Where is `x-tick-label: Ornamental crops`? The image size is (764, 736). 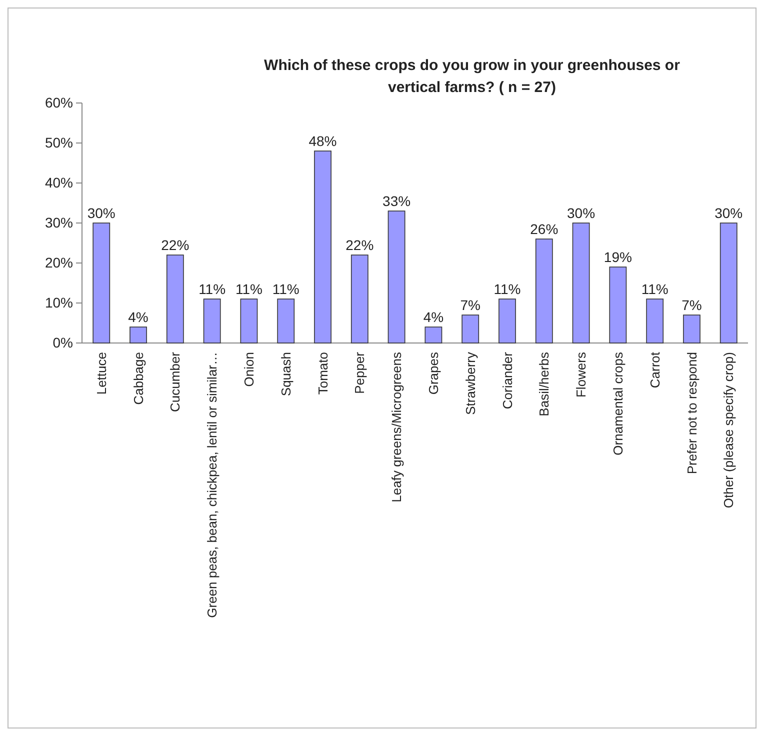
x-tick-label: Ornamental crops is located at coordinates (618, 404).